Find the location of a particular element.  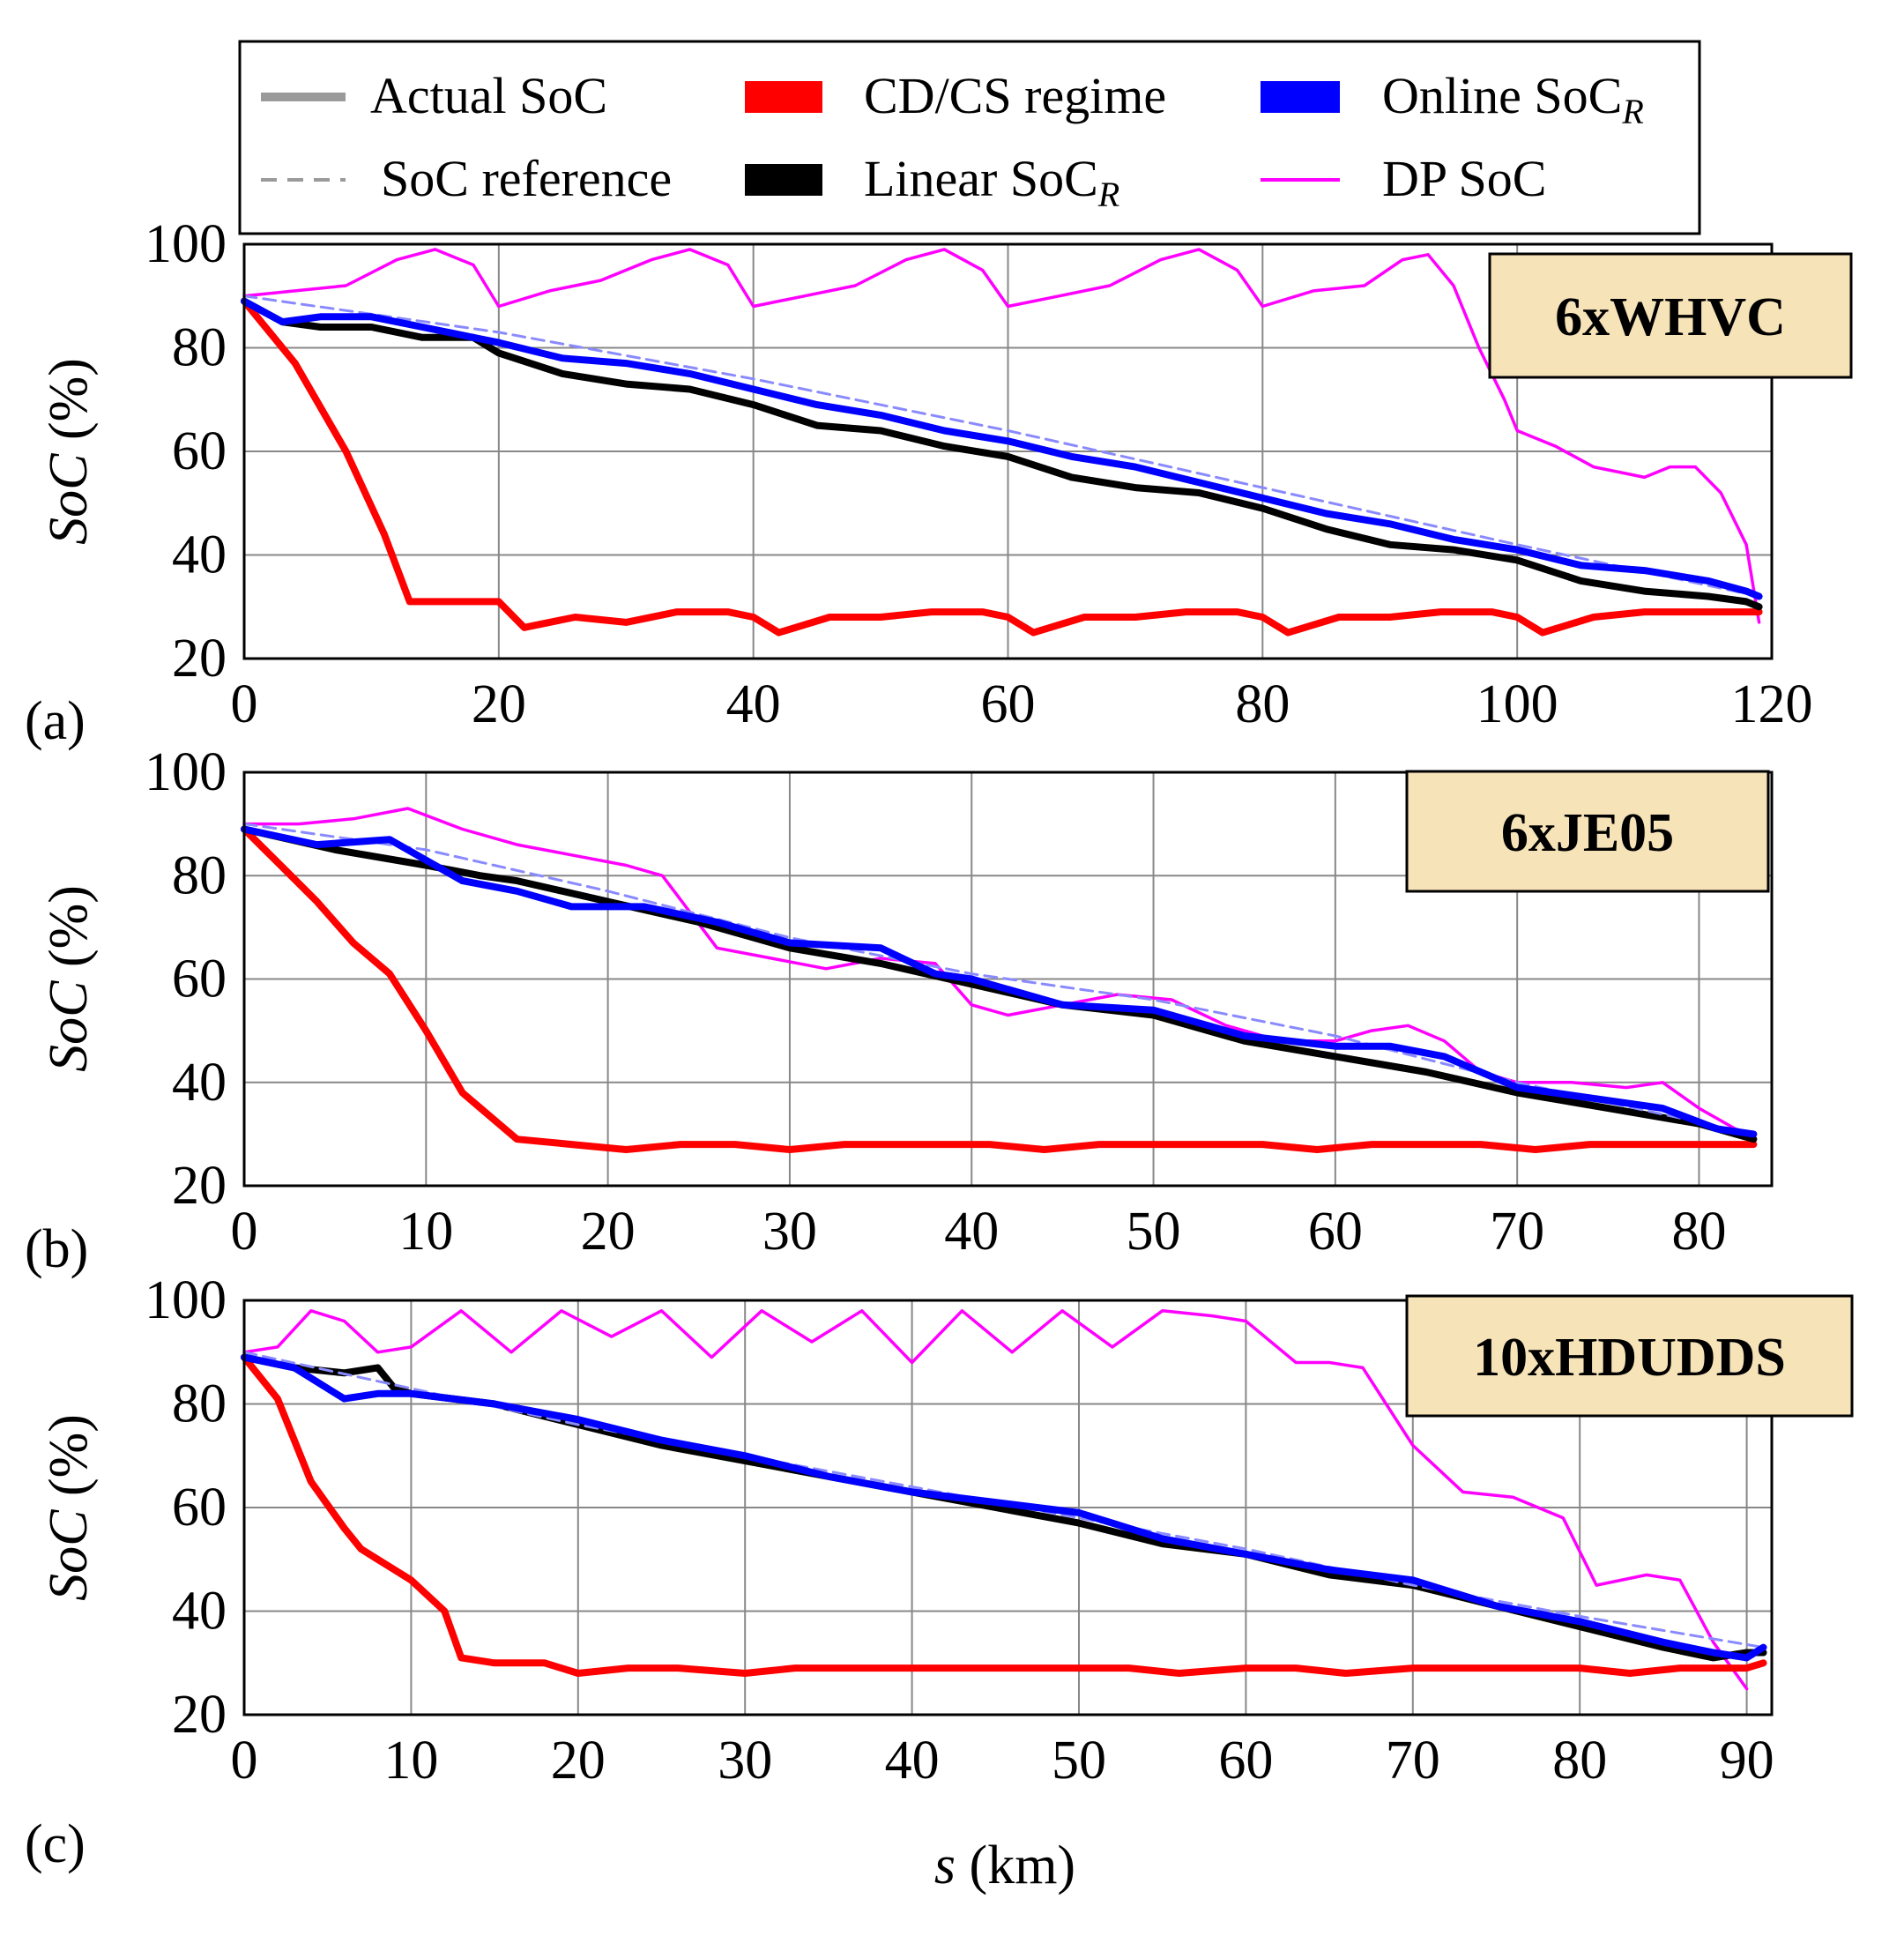

legend-soc-reference-label: SoC reference is located at coordinates (526, 178).